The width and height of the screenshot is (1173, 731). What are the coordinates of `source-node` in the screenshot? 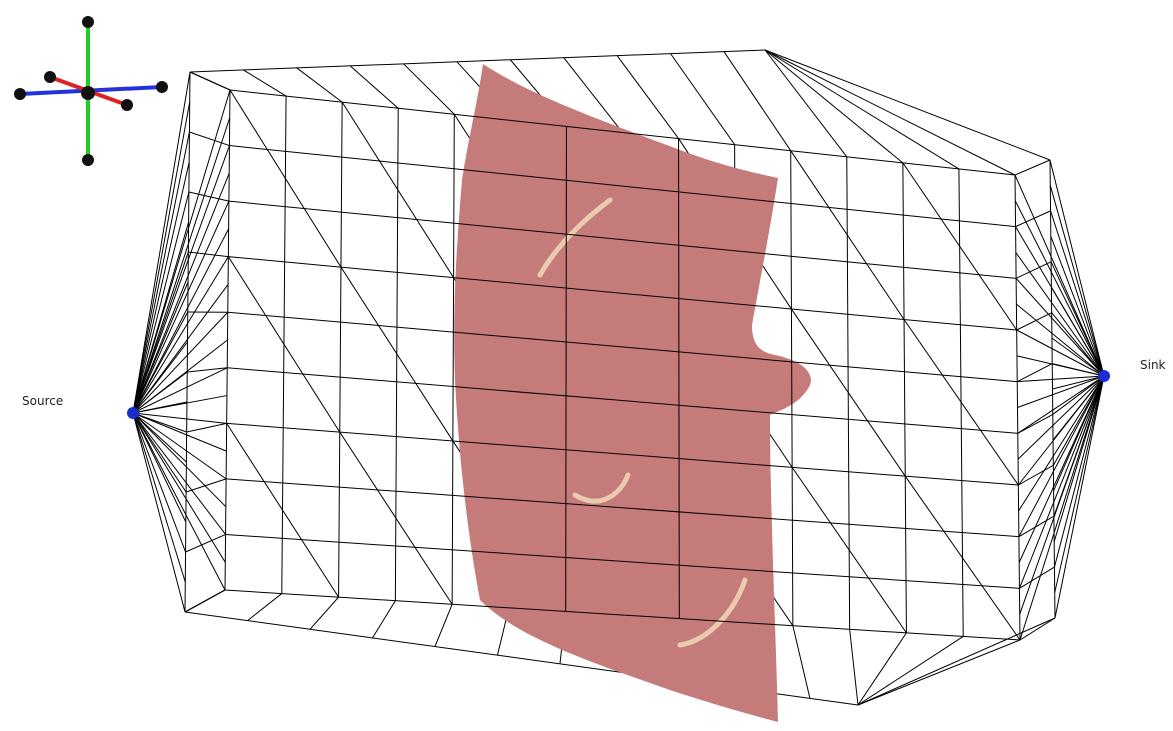 It's located at (133, 413).